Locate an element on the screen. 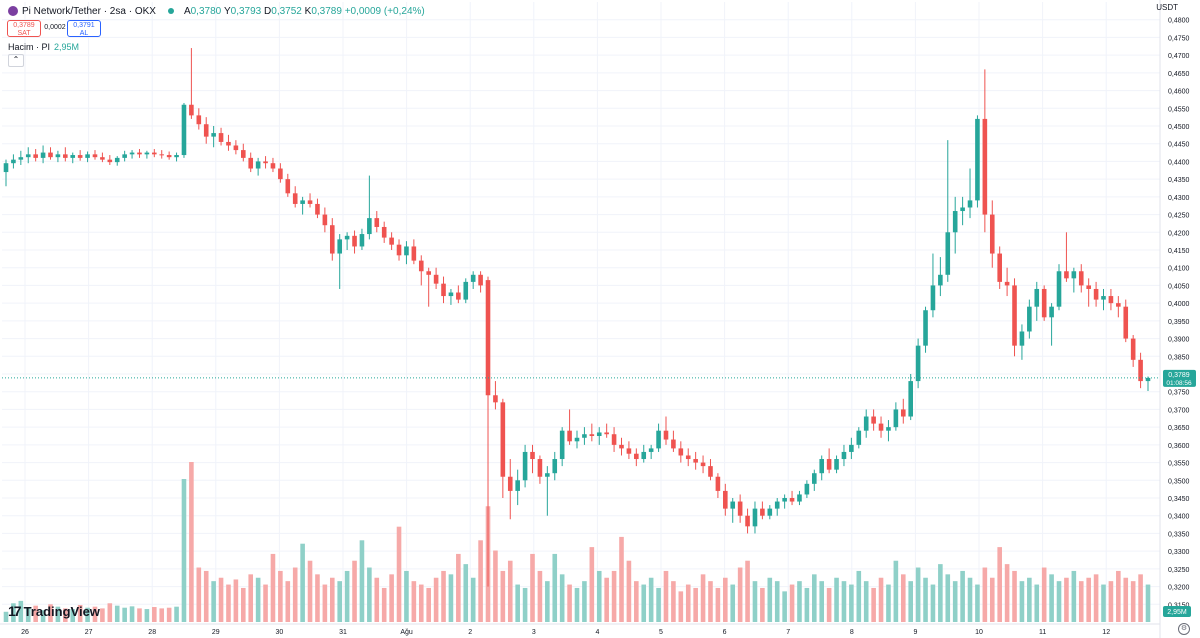 The image size is (1200, 638). volume-legend: Hacim · PI 2,95M is located at coordinates (43, 47).